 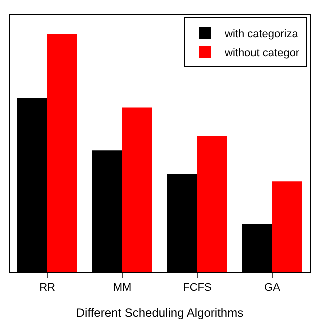 I want to click on x-tick-label: MM, so click(x=122, y=288).